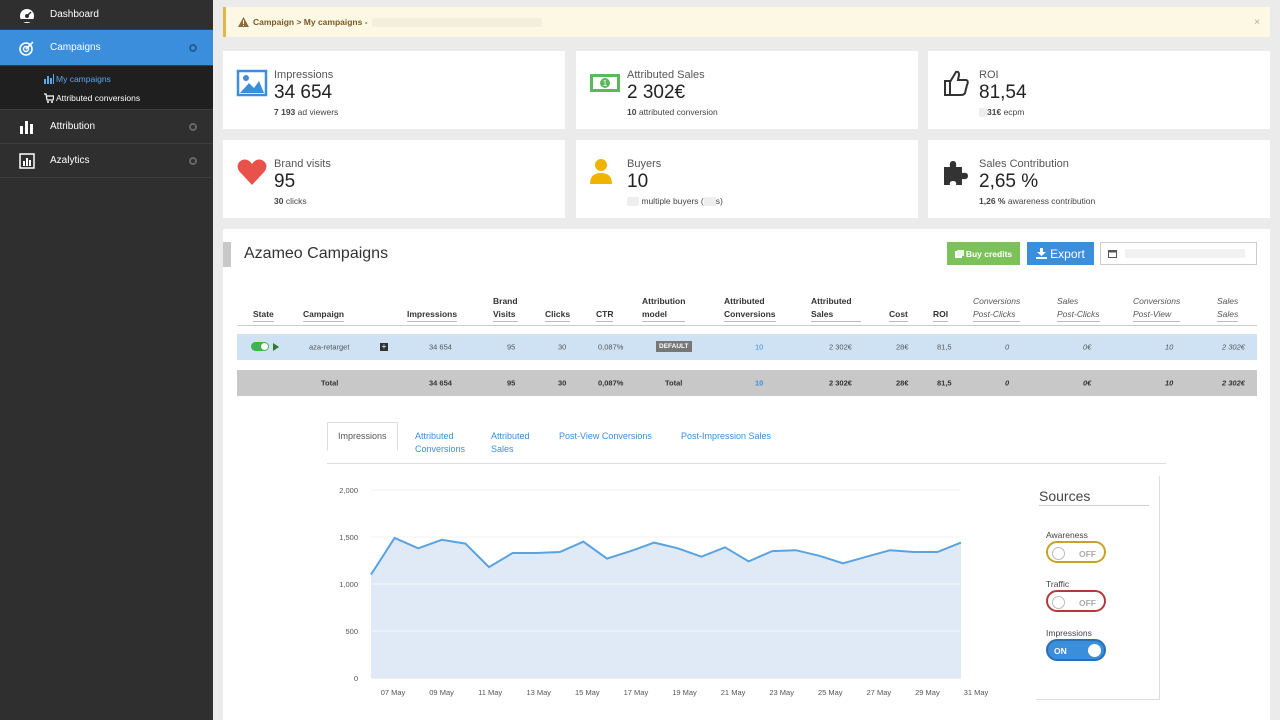  What do you see at coordinates (1112, 254) in the screenshot?
I see `calendar-icon` at bounding box center [1112, 254].